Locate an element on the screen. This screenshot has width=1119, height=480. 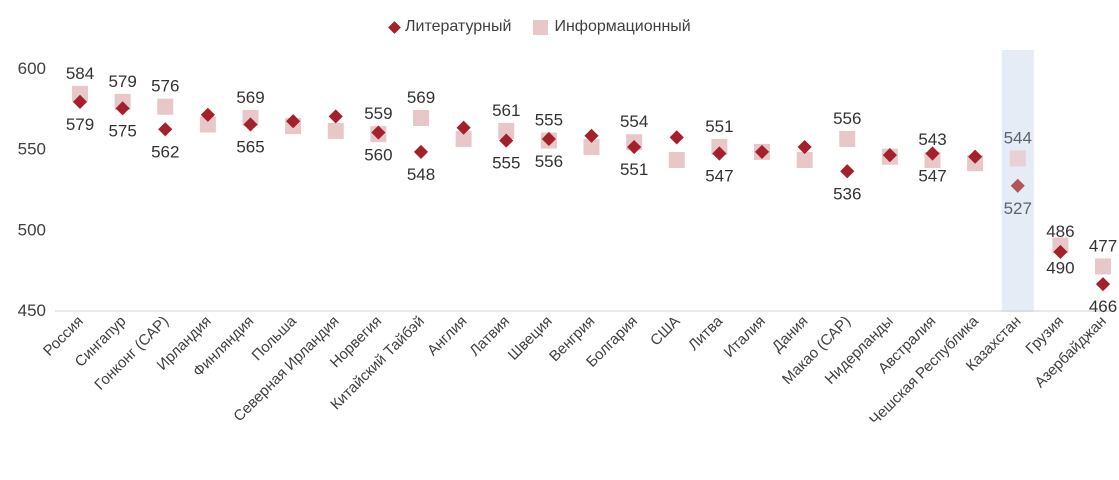
data-label: 559 is located at coordinates (378, 113).